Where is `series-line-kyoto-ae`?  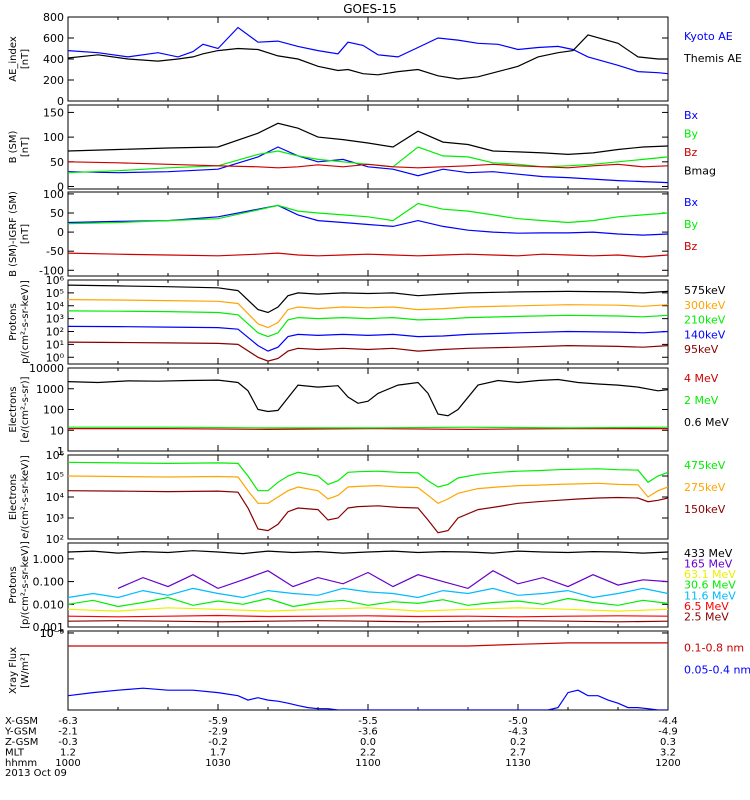 series-line-kyoto-ae is located at coordinates (368, 50).